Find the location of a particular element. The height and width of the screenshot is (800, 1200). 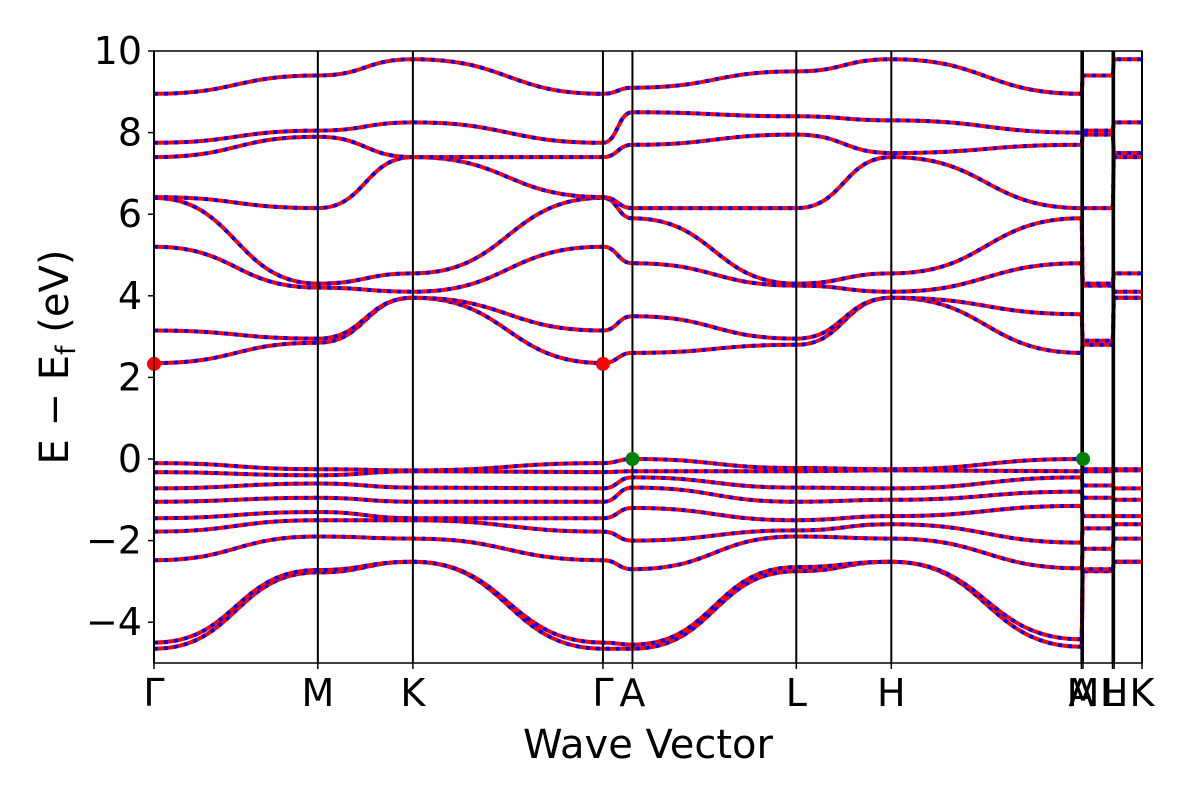

y-tick-label-6: 8 is located at coordinates (130, 133).